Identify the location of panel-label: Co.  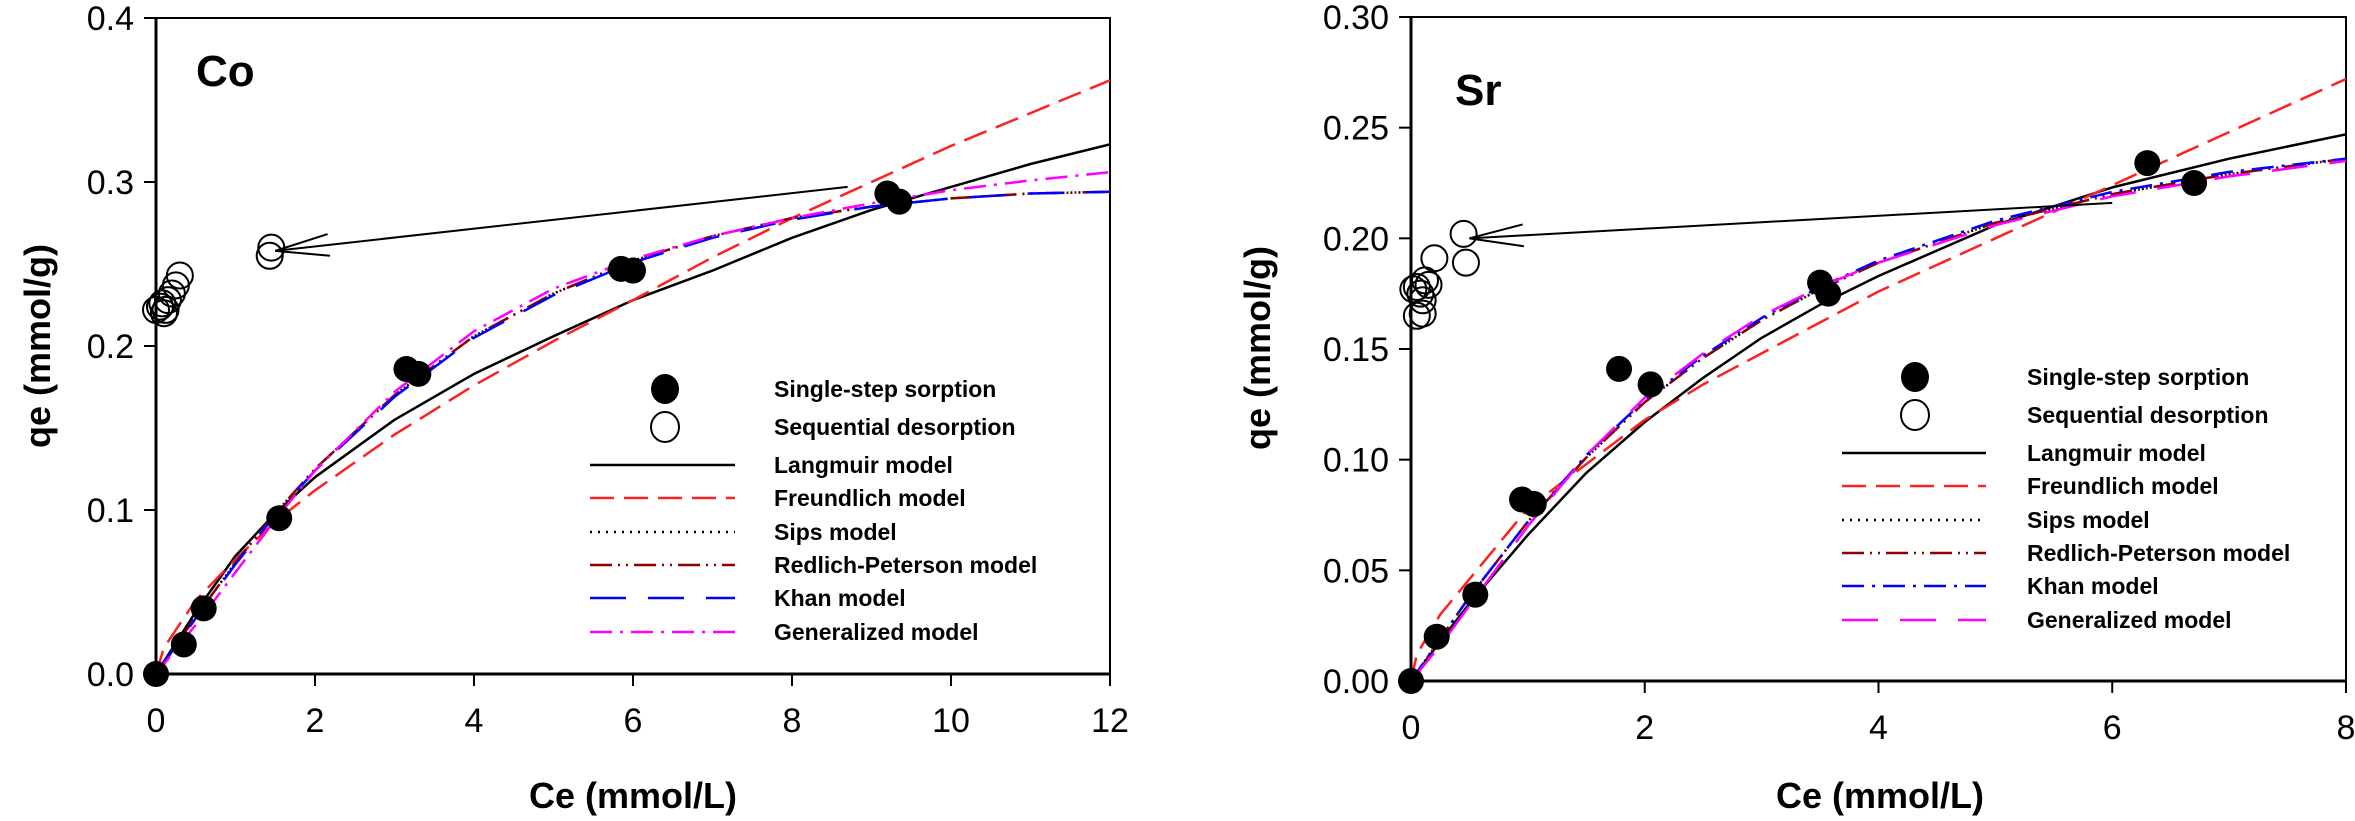
(225, 71).